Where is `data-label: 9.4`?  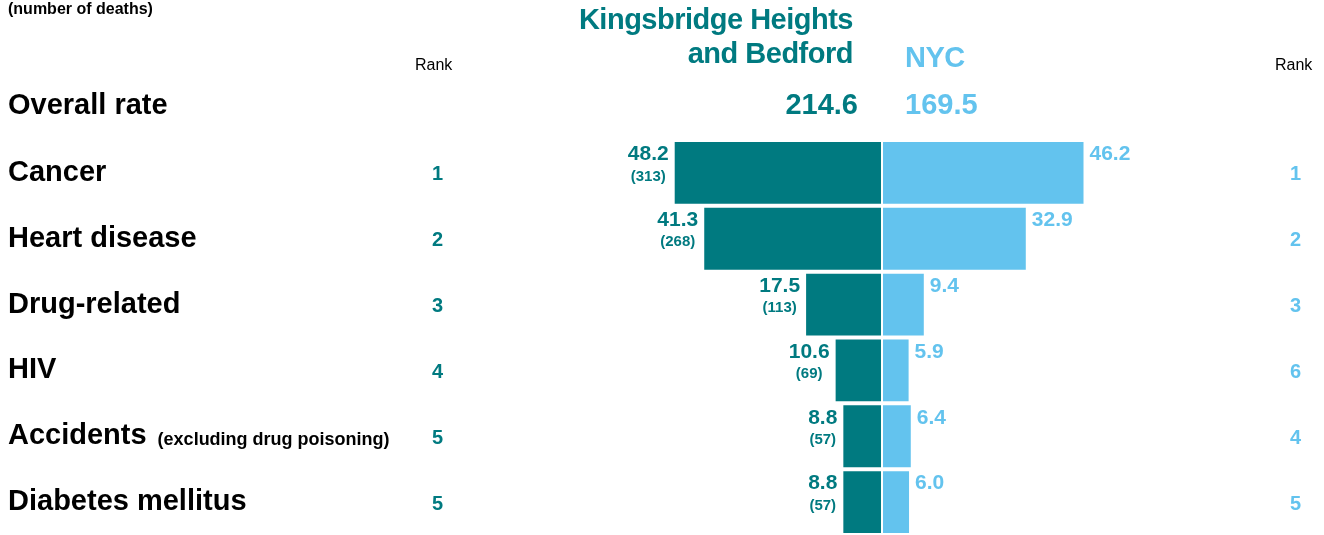
data-label: 9.4 is located at coordinates (944, 284).